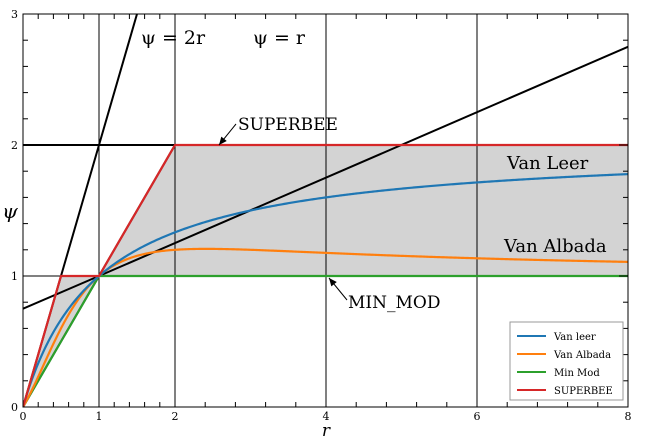 The image size is (653, 440). Describe the element at coordinates (628, 416) in the screenshot. I see `x-tick-label: 8` at that location.